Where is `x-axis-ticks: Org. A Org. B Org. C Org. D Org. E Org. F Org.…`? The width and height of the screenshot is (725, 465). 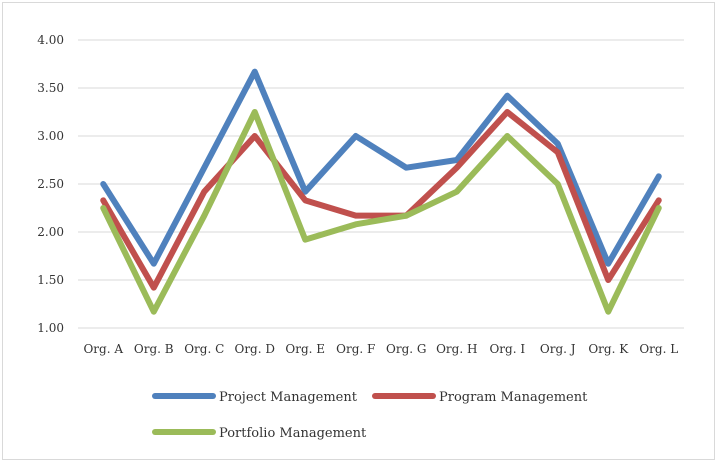
x-axis-ticks: Org. A Org. B Org. C Org. D Org. E Org. F Org.… is located at coordinates (380, 349).